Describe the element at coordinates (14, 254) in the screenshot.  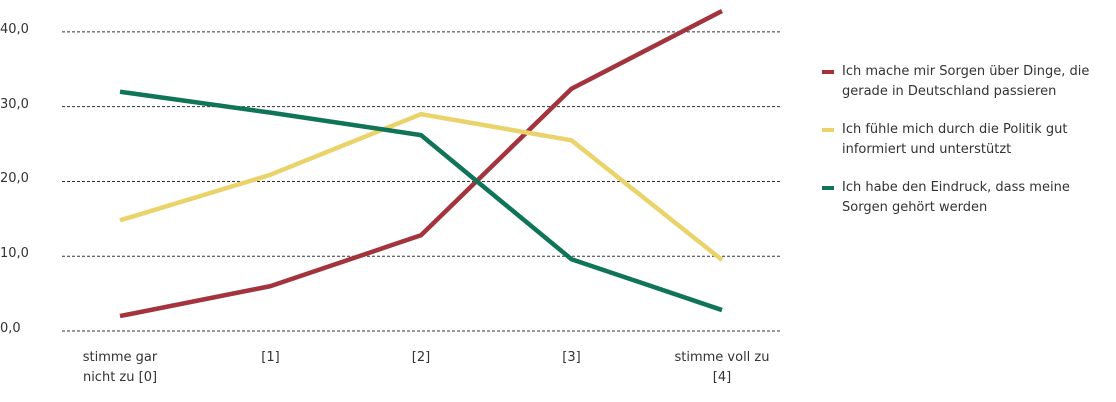
I see `y-tick-label: 10,0` at that location.